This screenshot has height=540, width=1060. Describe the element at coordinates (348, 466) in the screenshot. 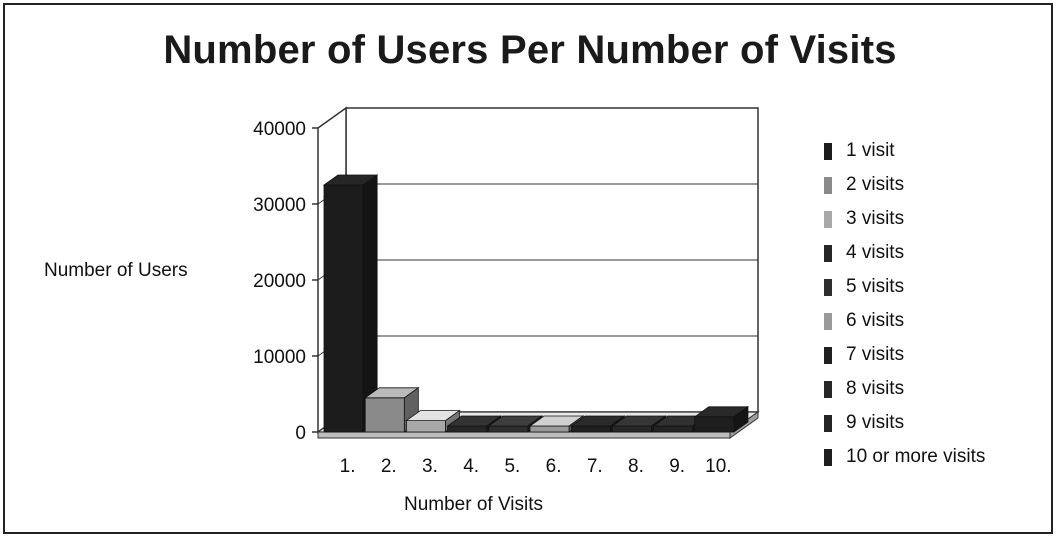

I see `x-tick-label: 1.` at that location.